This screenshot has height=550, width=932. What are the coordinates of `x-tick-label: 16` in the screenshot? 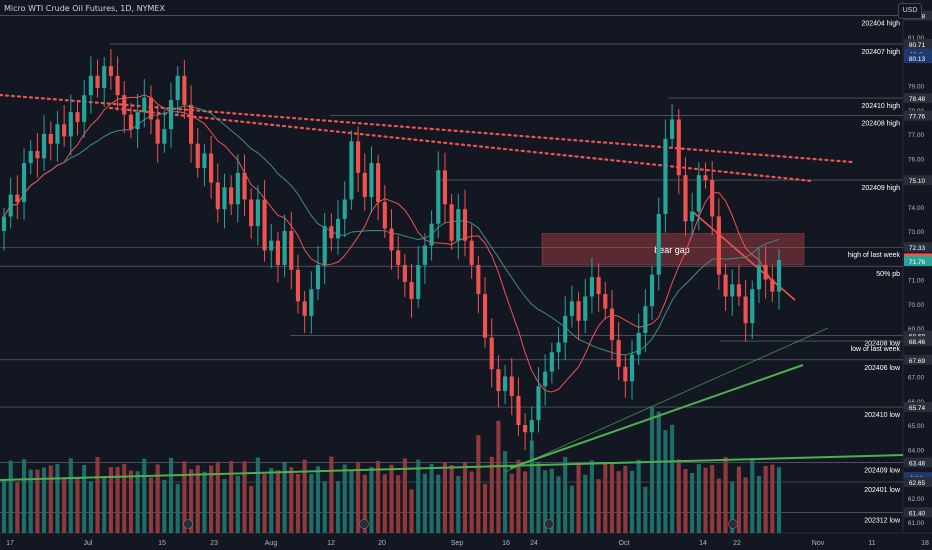 It's located at (506, 543).